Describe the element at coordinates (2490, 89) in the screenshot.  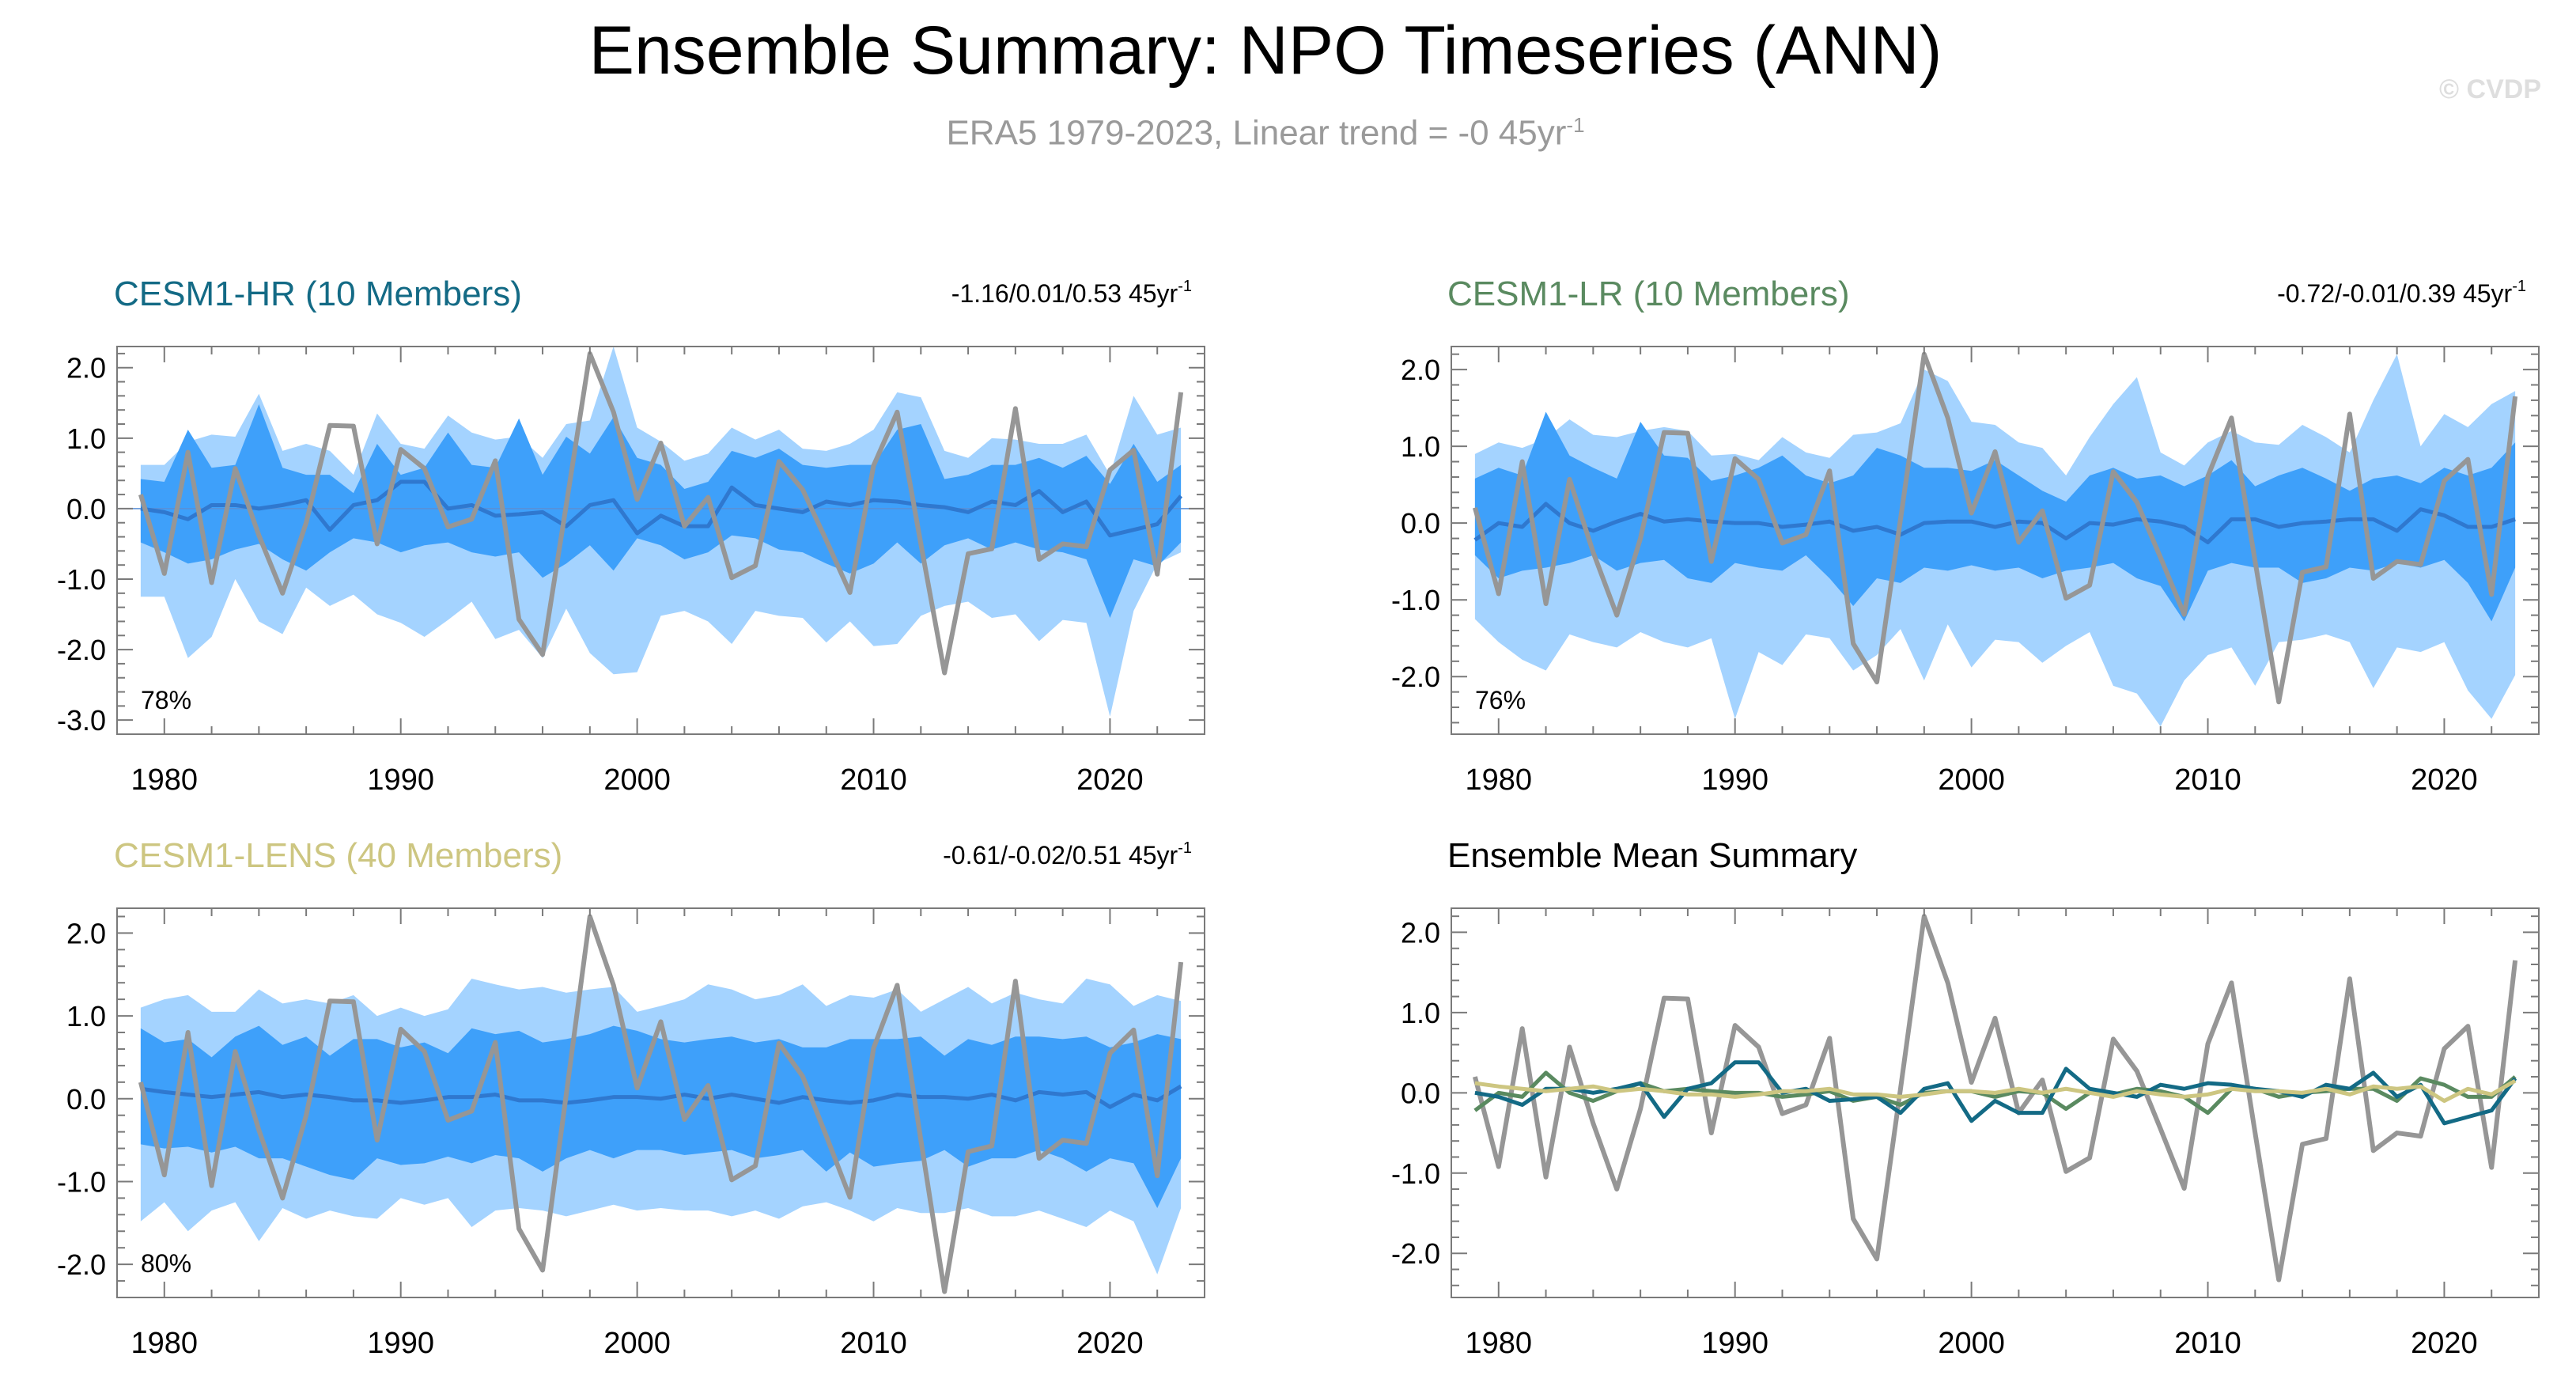
I see `cvdp-watermark: © CVDP` at that location.